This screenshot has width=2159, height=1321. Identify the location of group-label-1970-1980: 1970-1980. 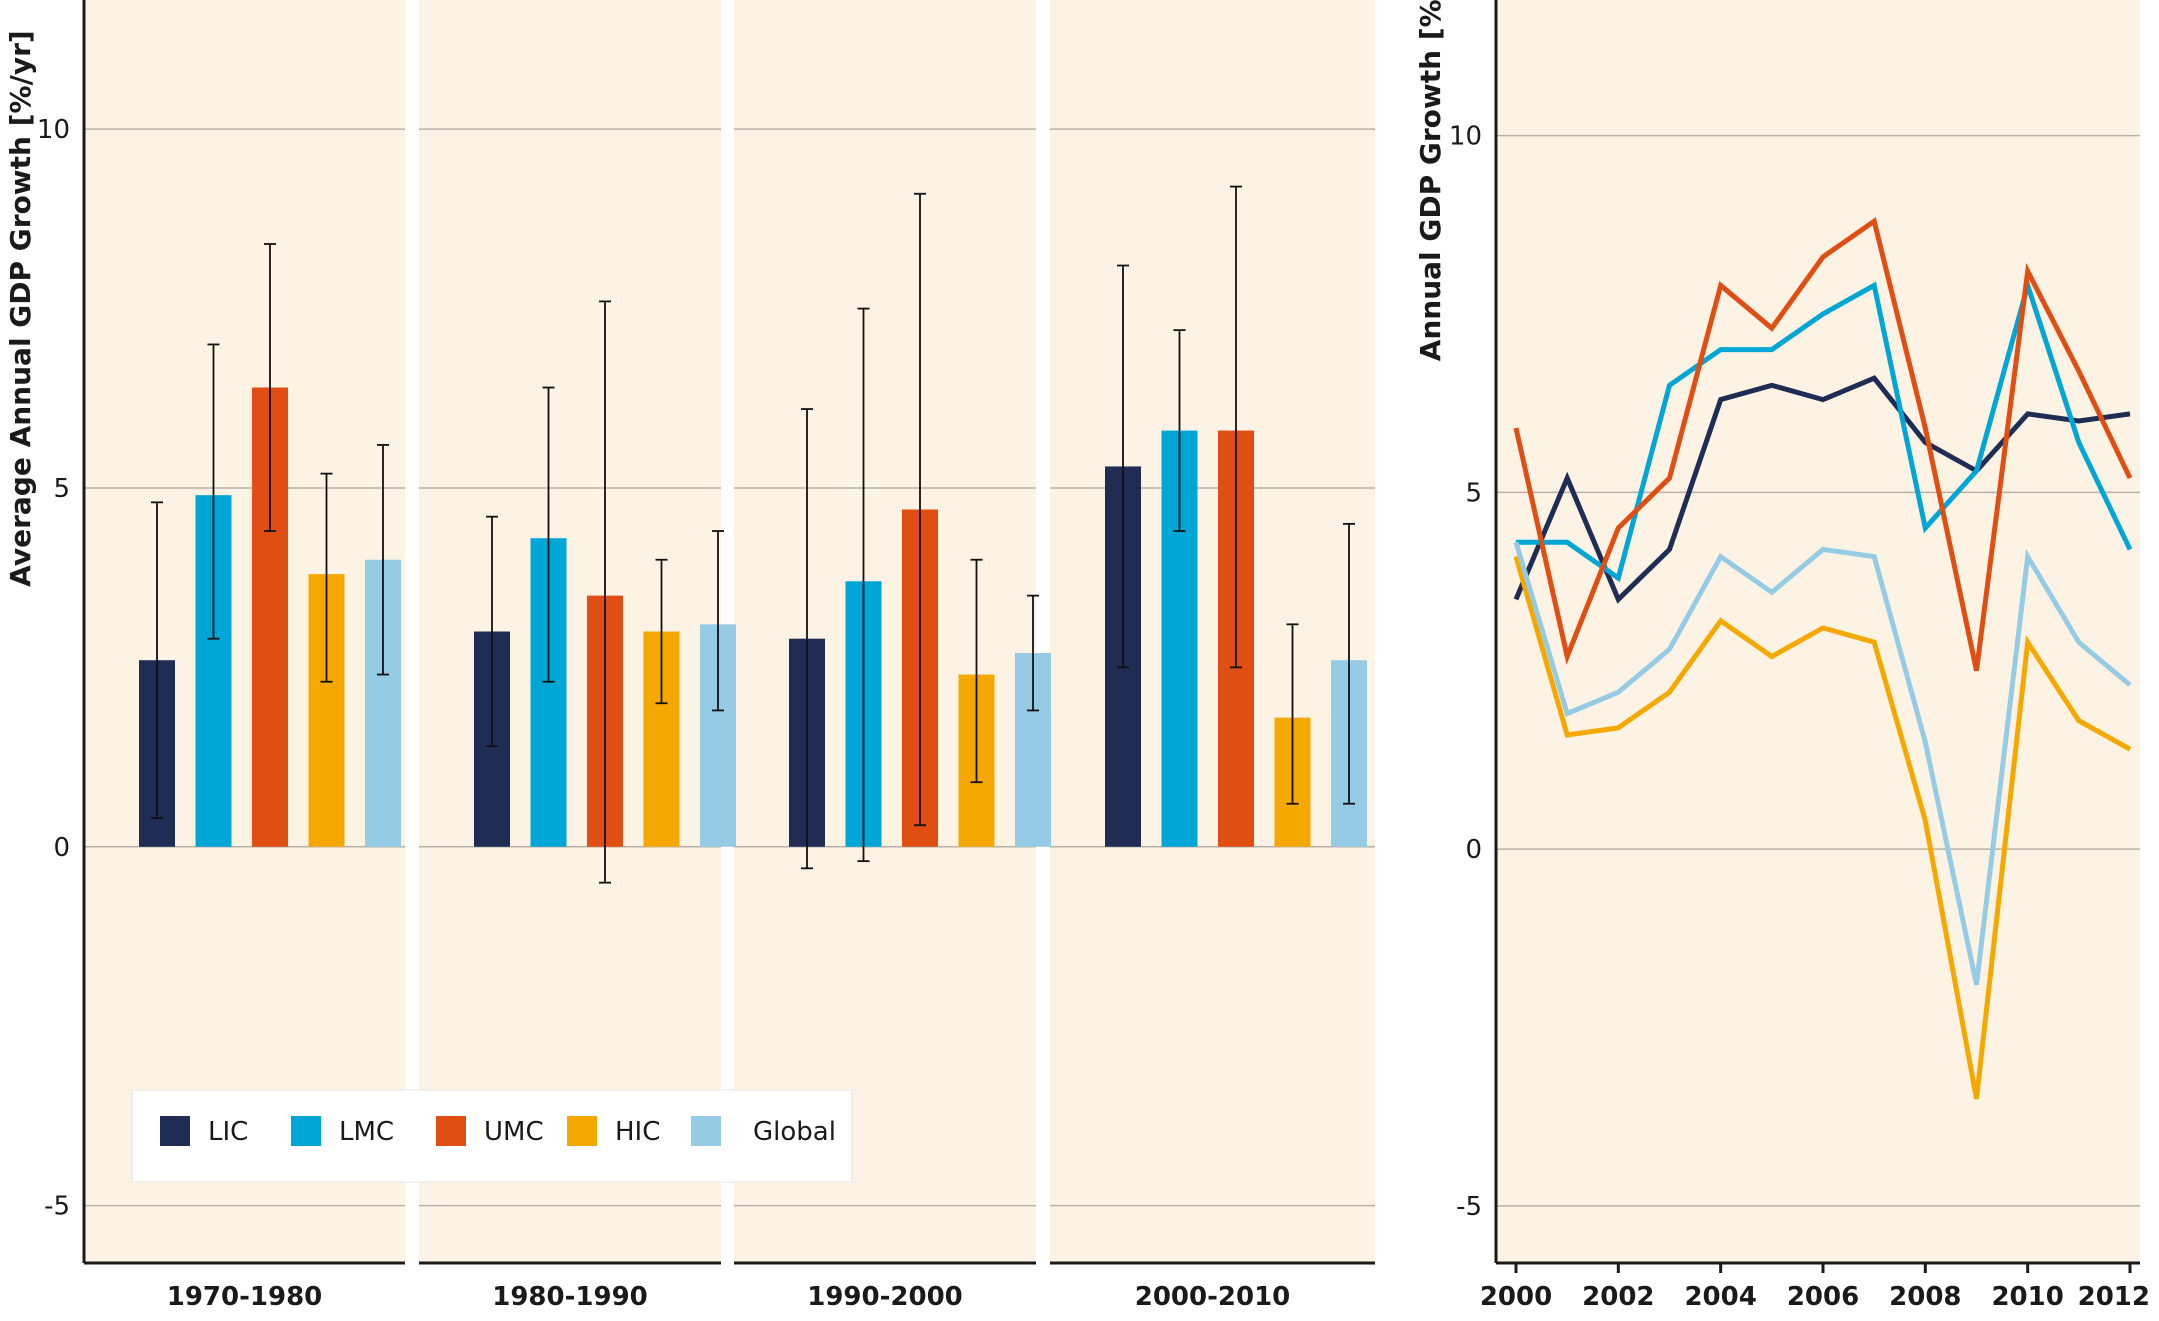
(245, 1297).